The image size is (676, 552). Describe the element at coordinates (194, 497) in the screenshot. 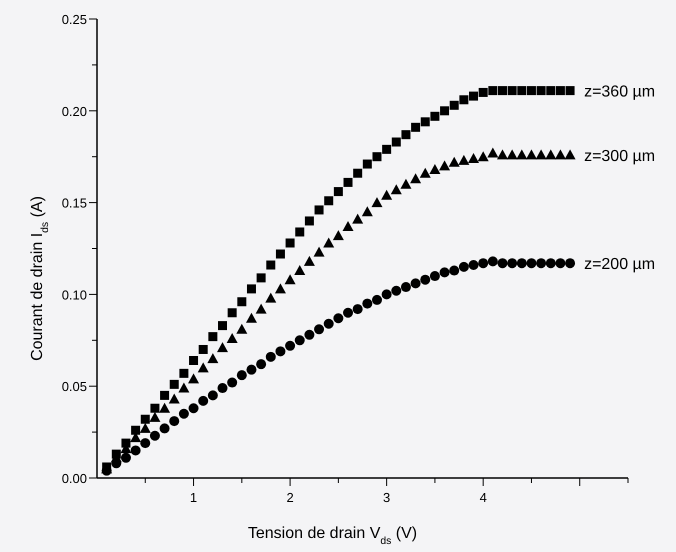

I see `x-tick-label: 1` at that location.